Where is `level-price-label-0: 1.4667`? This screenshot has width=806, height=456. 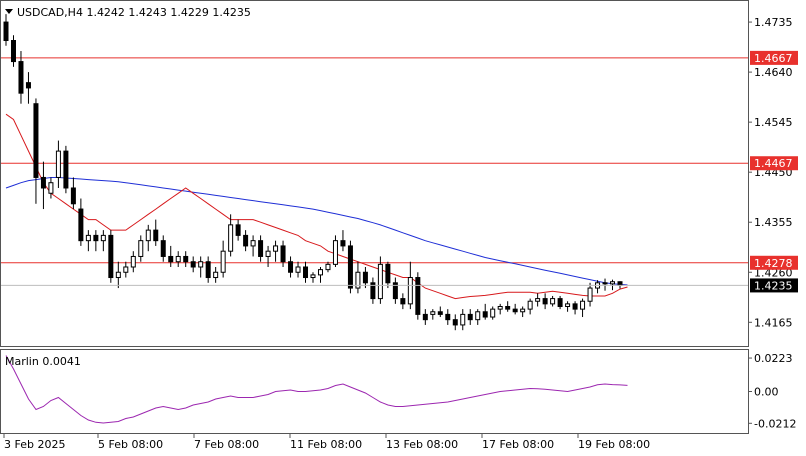 level-price-label-0: 1.4667 is located at coordinates (773, 58).